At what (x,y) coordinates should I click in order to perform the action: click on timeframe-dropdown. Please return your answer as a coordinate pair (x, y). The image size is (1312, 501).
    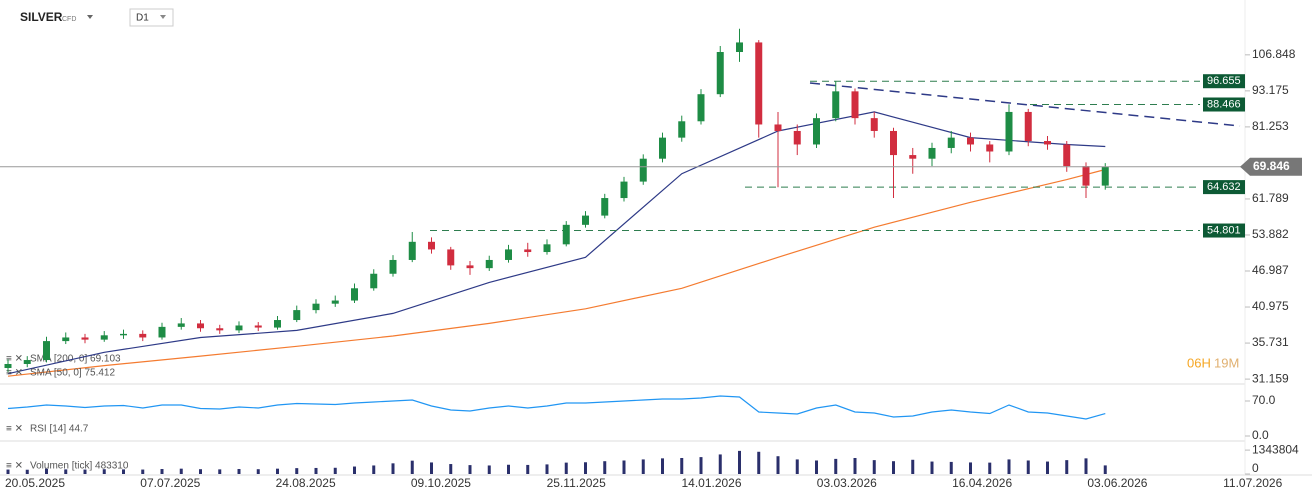
    Looking at the image, I should click on (163, 17).